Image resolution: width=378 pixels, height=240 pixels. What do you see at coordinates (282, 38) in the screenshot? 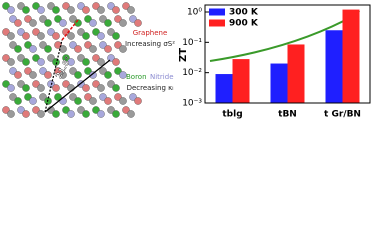
I see `trend-arrow` at bounding box center [282, 38].